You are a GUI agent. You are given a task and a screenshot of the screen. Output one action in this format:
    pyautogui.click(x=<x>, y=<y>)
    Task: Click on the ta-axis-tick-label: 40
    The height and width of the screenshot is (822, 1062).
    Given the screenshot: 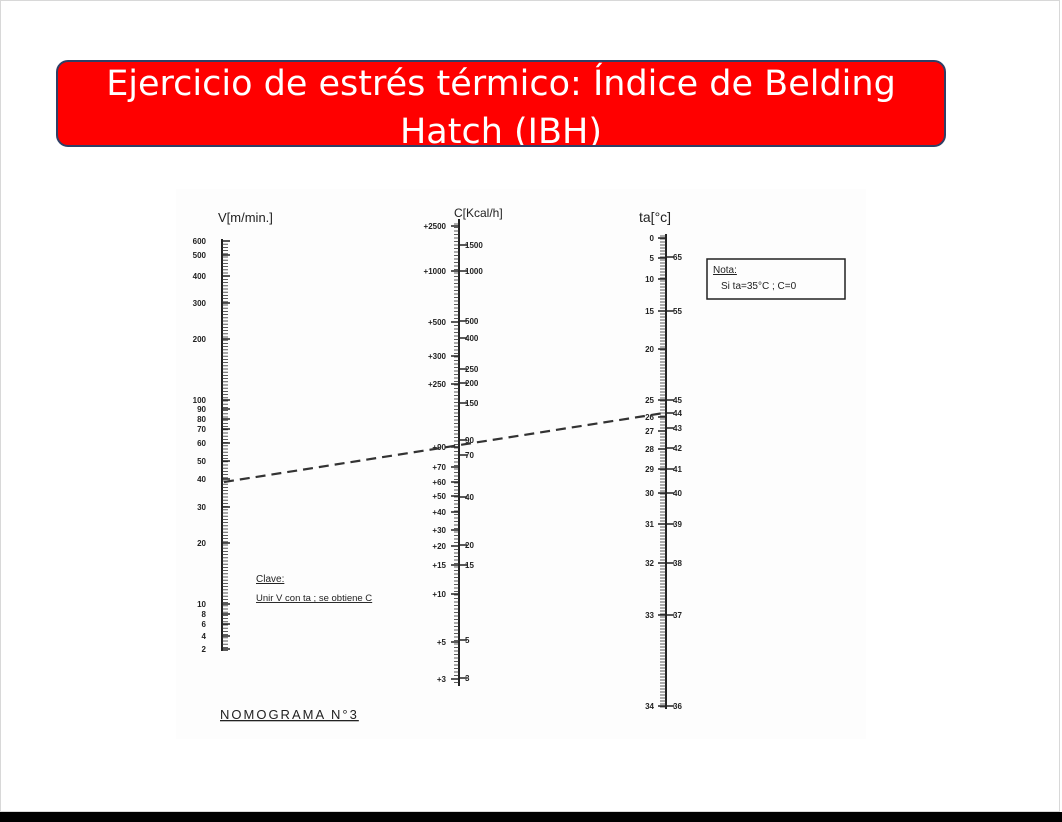 What is the action you would take?
    pyautogui.click(x=677, y=493)
    